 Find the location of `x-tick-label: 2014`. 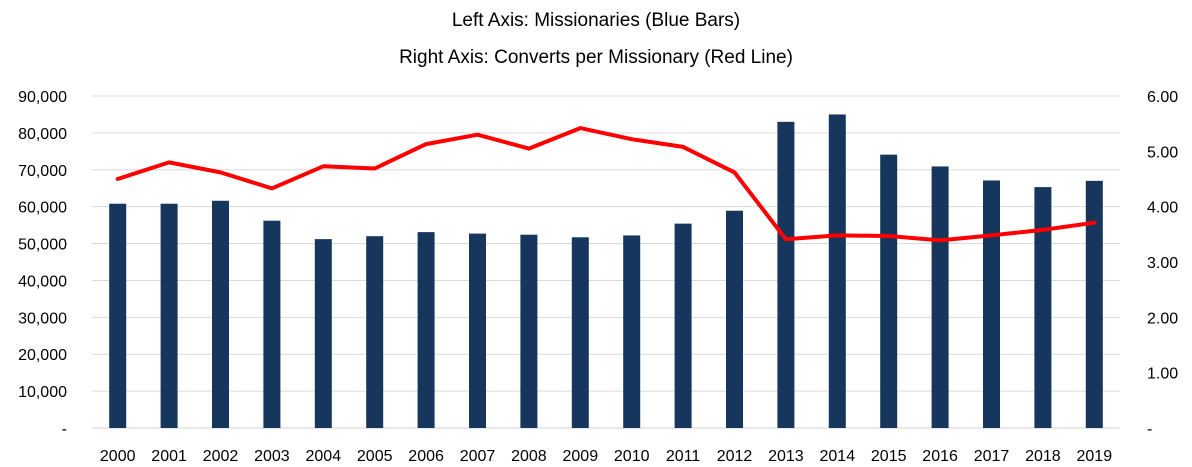

x-tick-label: 2014 is located at coordinates (838, 456).